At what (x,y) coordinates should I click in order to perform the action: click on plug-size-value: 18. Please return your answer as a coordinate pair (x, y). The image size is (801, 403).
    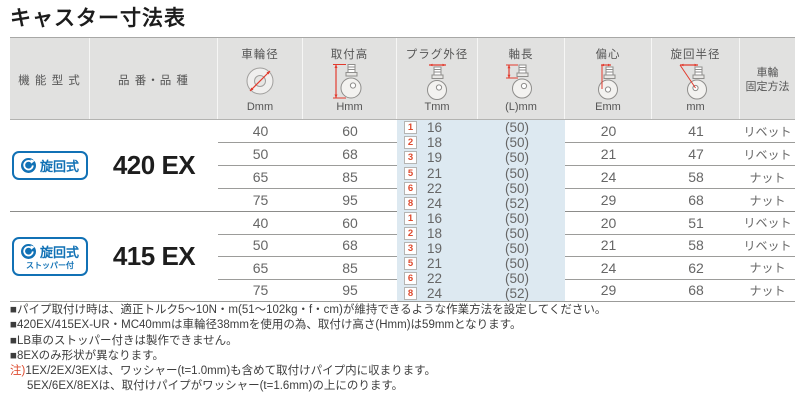
    Looking at the image, I should click on (435, 143).